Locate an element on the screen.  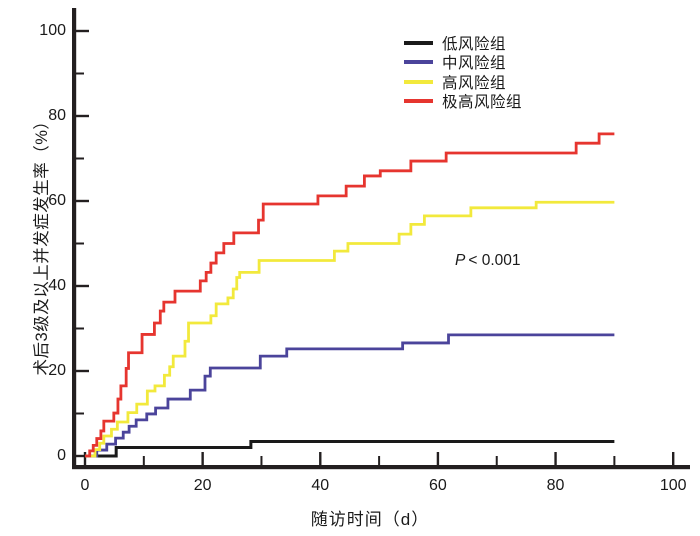
curve-低风险组 is located at coordinates (350, 449).